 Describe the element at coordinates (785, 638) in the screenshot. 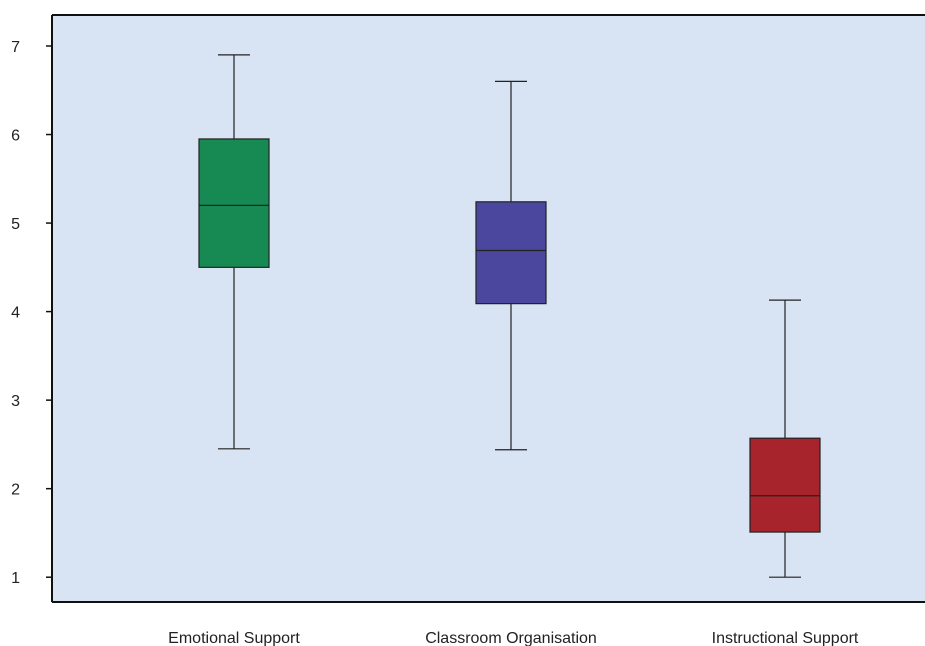

I see `x-category-label: Instructional Support` at that location.